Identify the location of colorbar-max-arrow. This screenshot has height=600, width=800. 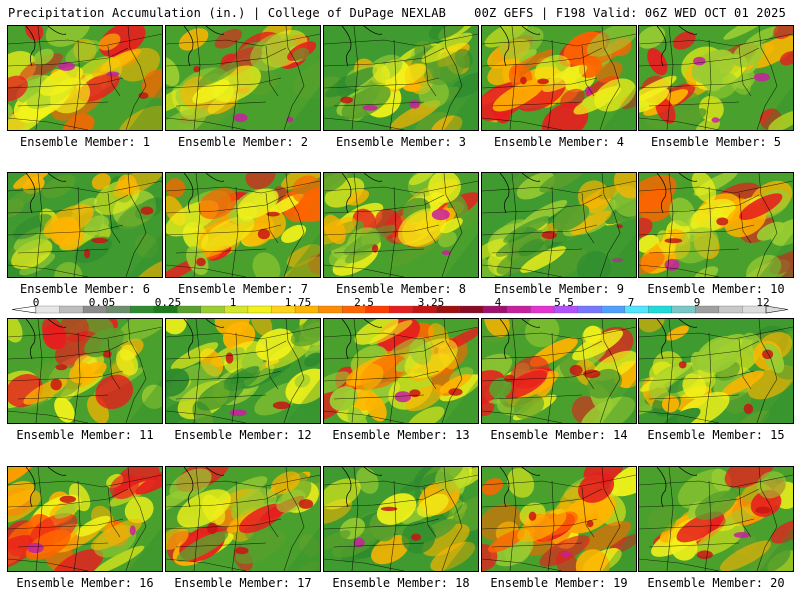
(777, 309).